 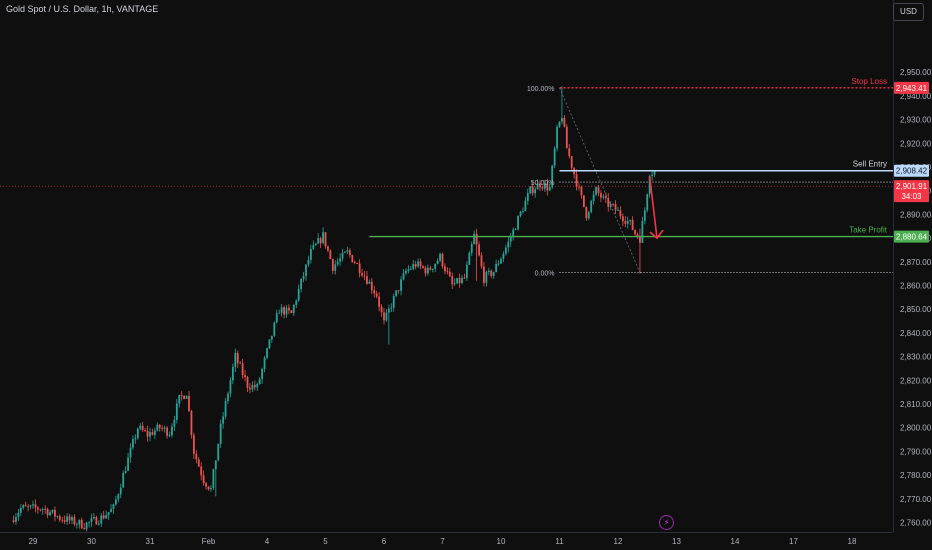 What do you see at coordinates (869, 81) in the screenshot?
I see `stop-loss-label: Stop Loss` at bounding box center [869, 81].